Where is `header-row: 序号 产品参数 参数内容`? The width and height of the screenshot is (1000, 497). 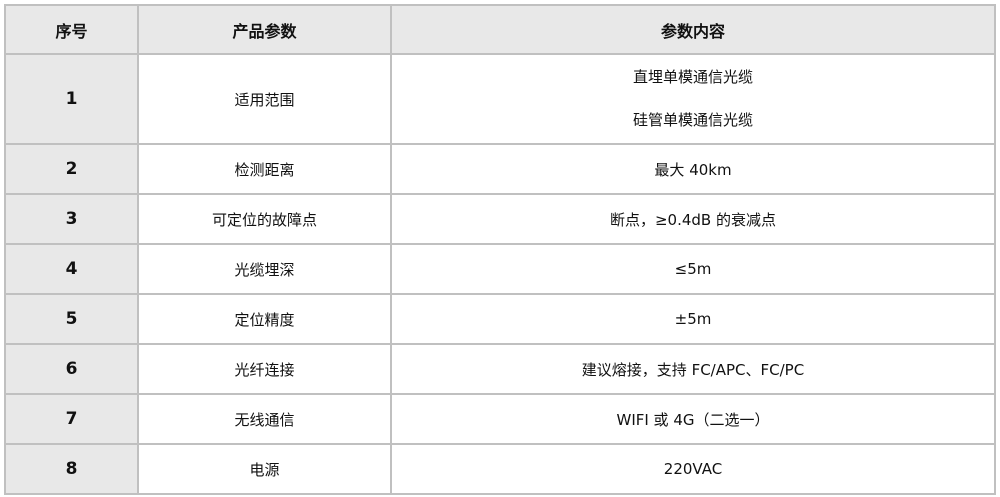 header-row: 序号 产品参数 参数内容 is located at coordinates (500, 29).